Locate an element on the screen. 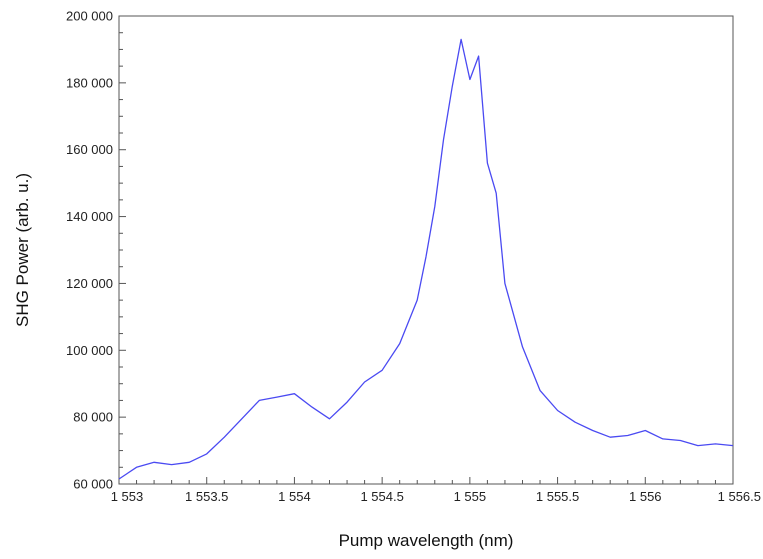 This screenshot has width=763, height=559. y-tick-label: 140 000 is located at coordinates (89, 216).